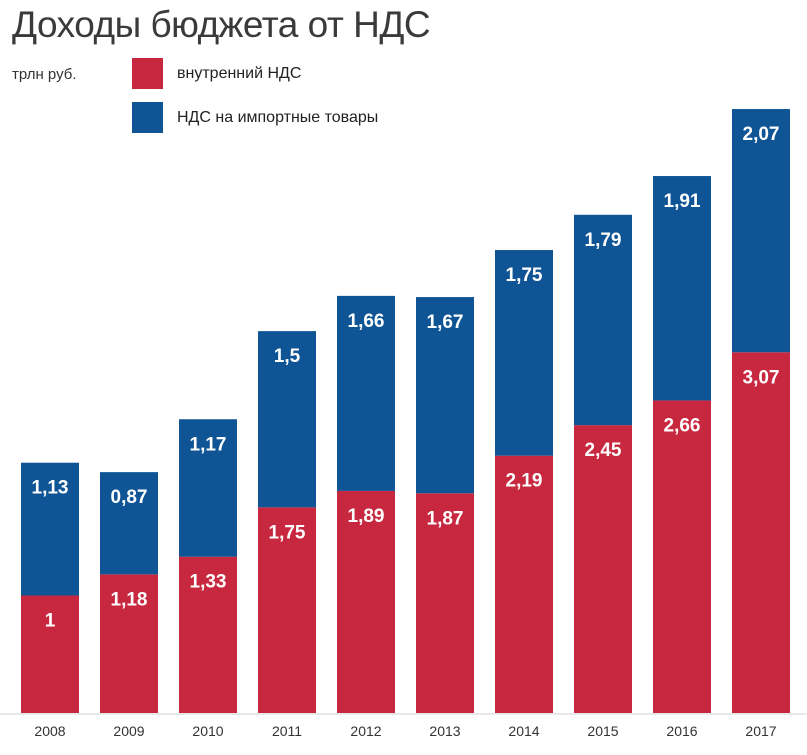  I want to click on bar-domestic-vat-2011, so click(287, 610).